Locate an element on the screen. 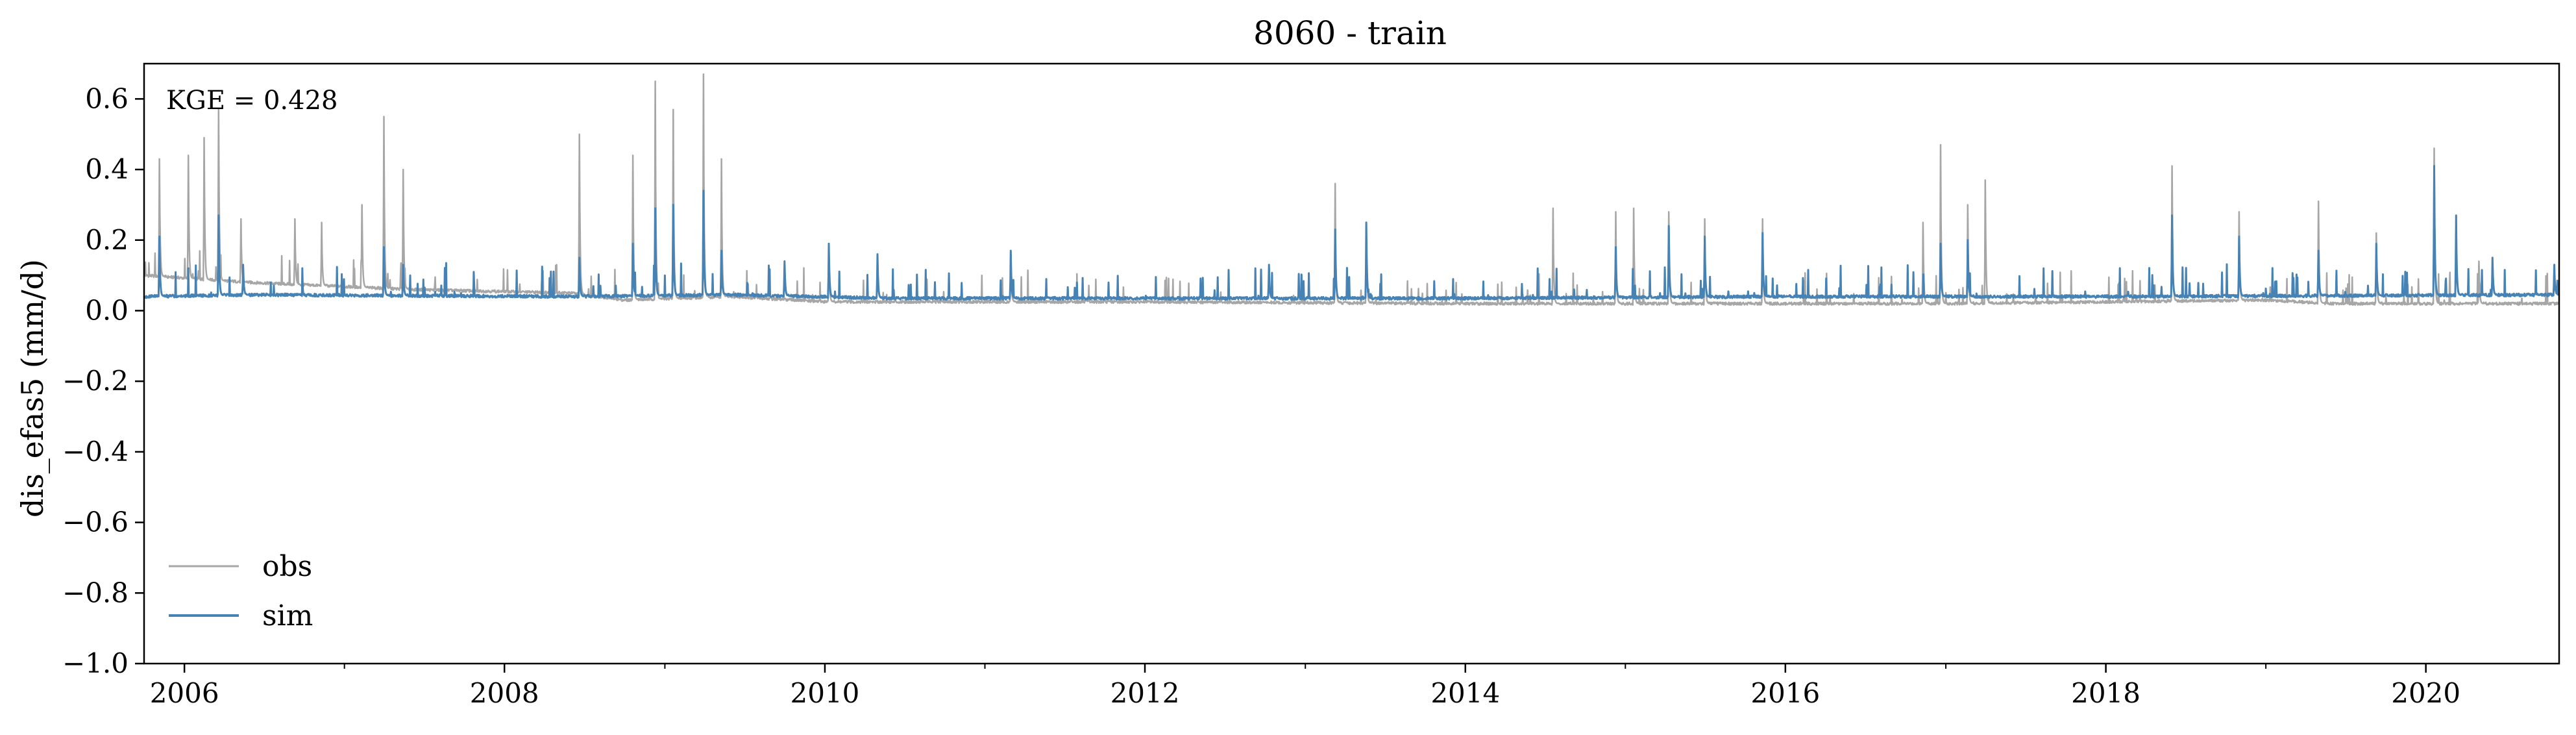  legend: obs sim is located at coordinates (241, 591).